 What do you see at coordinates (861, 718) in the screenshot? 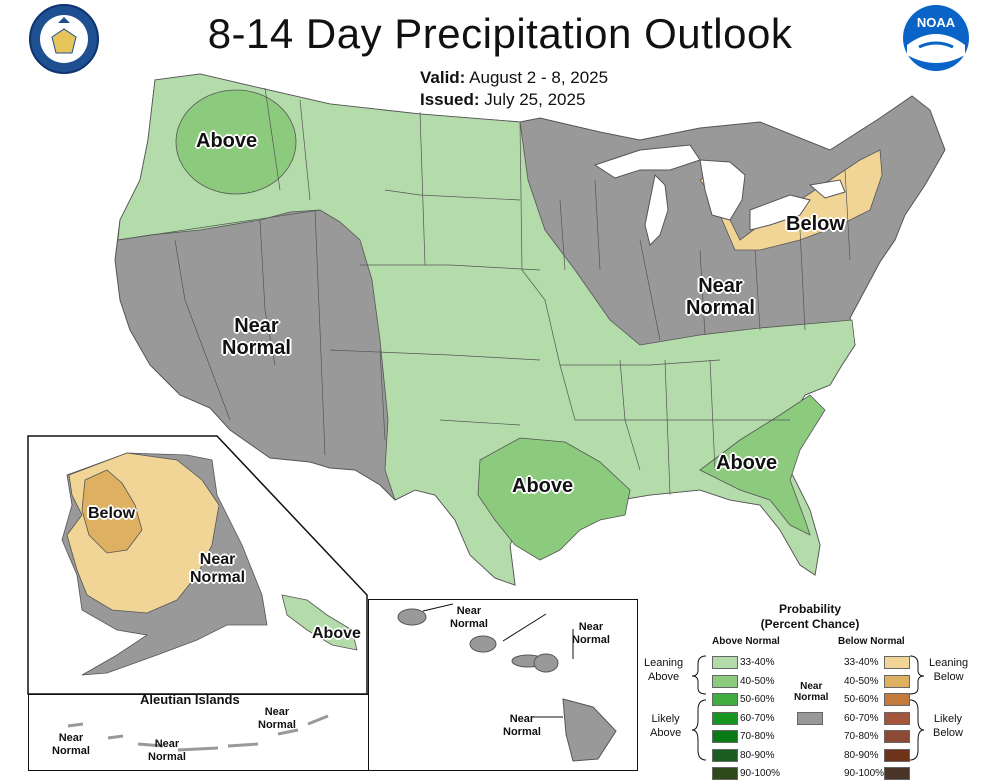
I see `legend-below-label-3: 60-70%` at bounding box center [861, 718].